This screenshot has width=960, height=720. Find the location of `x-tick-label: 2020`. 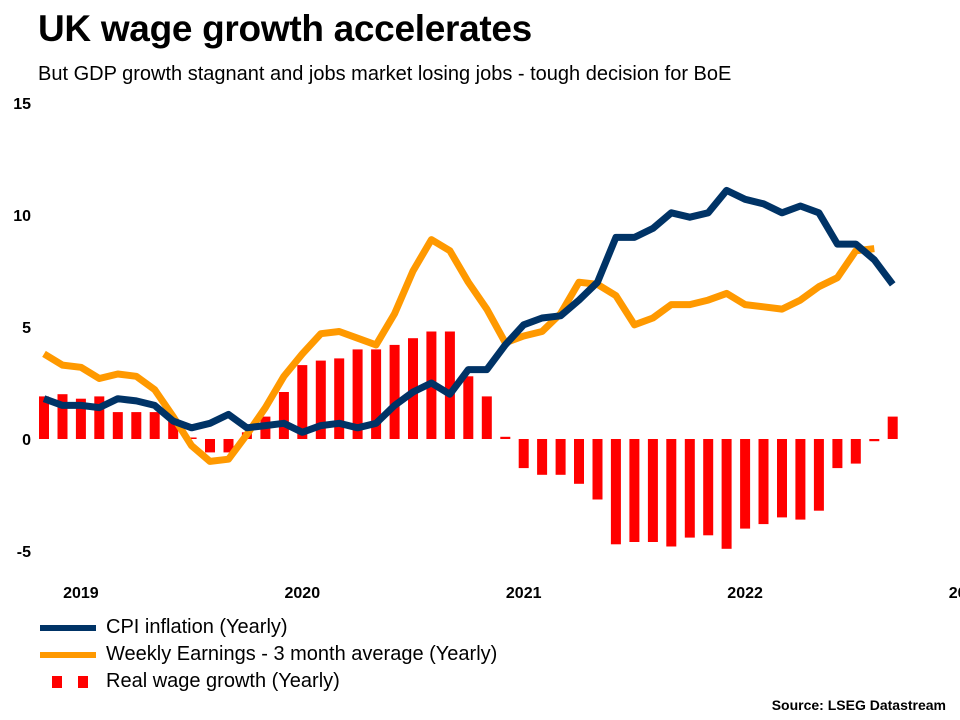

x-tick-label: 2020 is located at coordinates (303, 593).